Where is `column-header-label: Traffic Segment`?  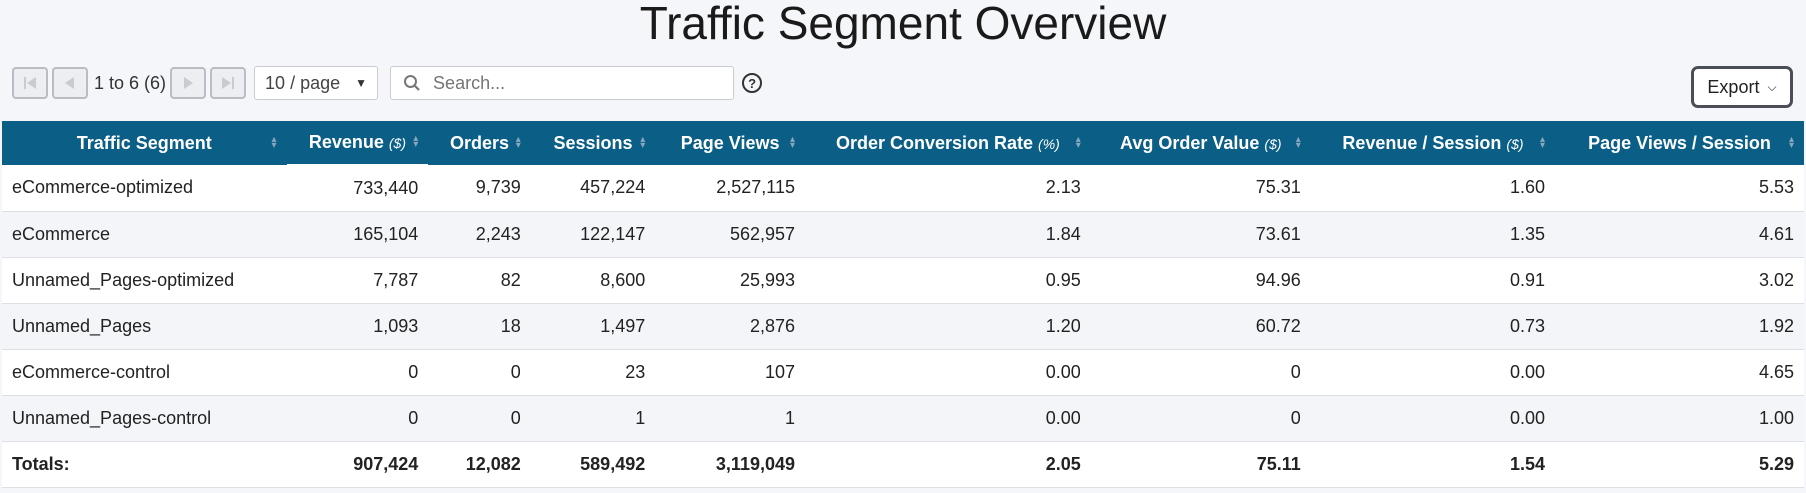
column-header-label: Traffic Segment is located at coordinates (144, 142).